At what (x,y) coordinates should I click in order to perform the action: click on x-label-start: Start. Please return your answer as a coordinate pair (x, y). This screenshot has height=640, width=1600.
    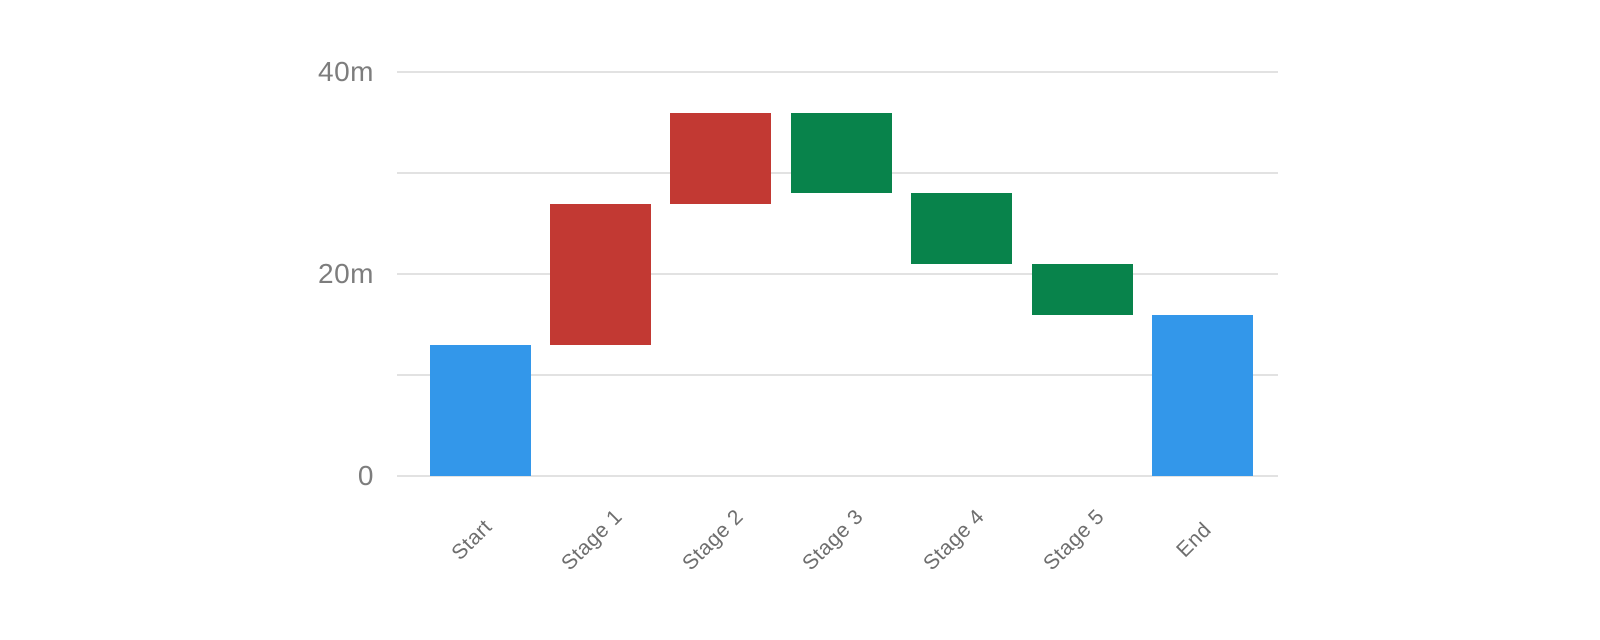
    Looking at the image, I should click on (472, 540).